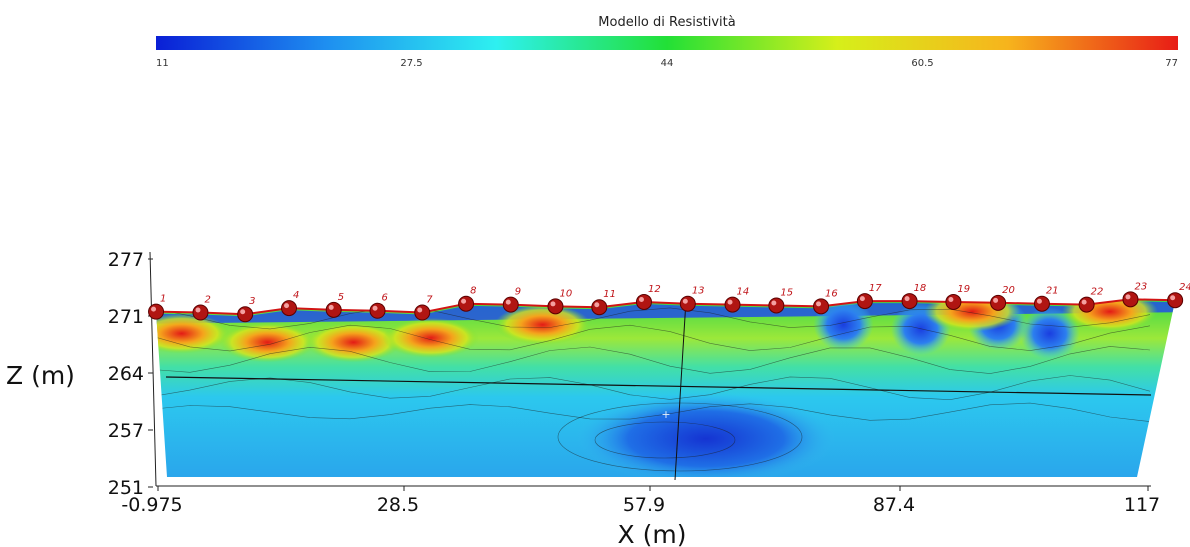 This screenshot has width=1190, height=547. What do you see at coordinates (126, 488) in the screenshot?
I see `y-tick-label: 251` at bounding box center [126, 488].